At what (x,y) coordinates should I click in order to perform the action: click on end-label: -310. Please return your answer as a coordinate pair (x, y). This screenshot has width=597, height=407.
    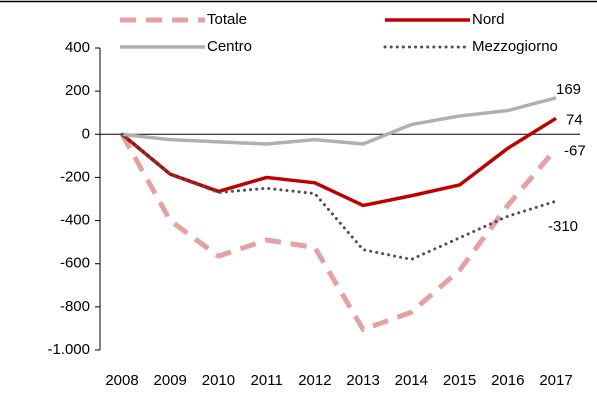
    Looking at the image, I should click on (563, 226).